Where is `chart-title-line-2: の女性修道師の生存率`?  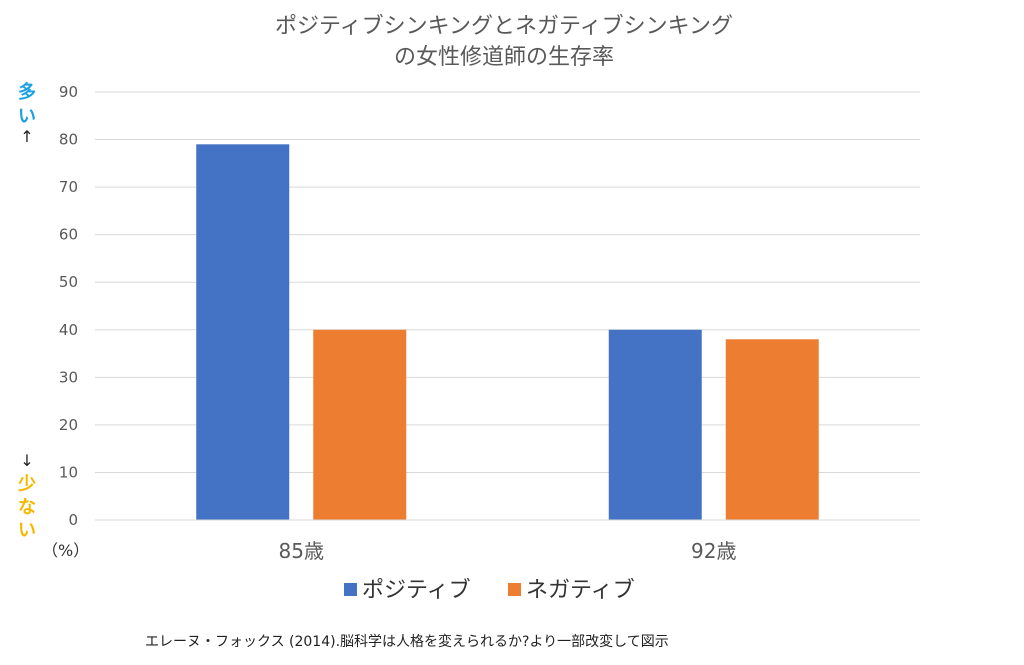
chart-title-line-2: の女性修道師の生存率 is located at coordinates (504, 57).